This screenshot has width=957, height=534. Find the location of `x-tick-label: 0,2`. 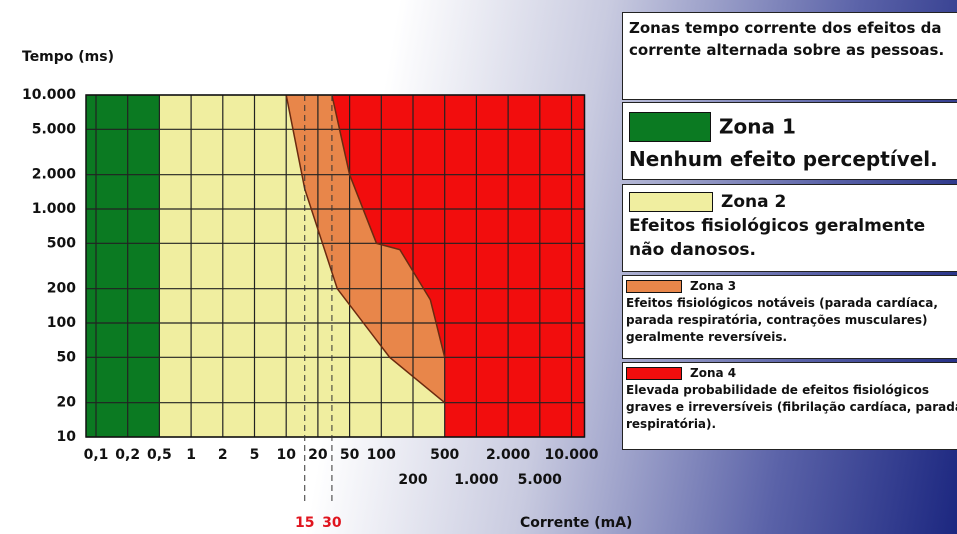

x-tick-label: 0,2 is located at coordinates (127, 455).